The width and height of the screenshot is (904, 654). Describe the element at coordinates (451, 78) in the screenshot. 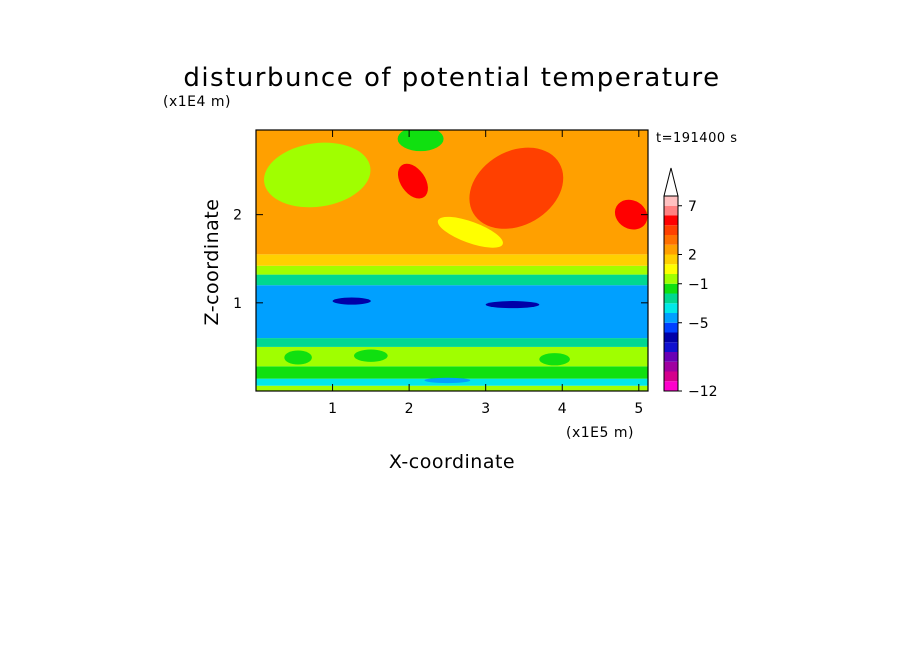

I see `chart-title: disturbunce of potential temperature` at that location.